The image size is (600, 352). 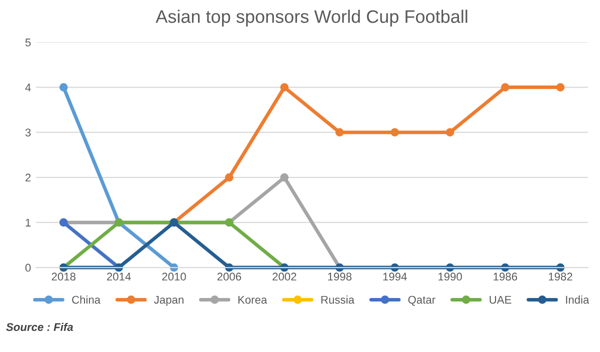 What do you see at coordinates (450, 276) in the screenshot?
I see `x-tick-label: 1990` at bounding box center [450, 276].